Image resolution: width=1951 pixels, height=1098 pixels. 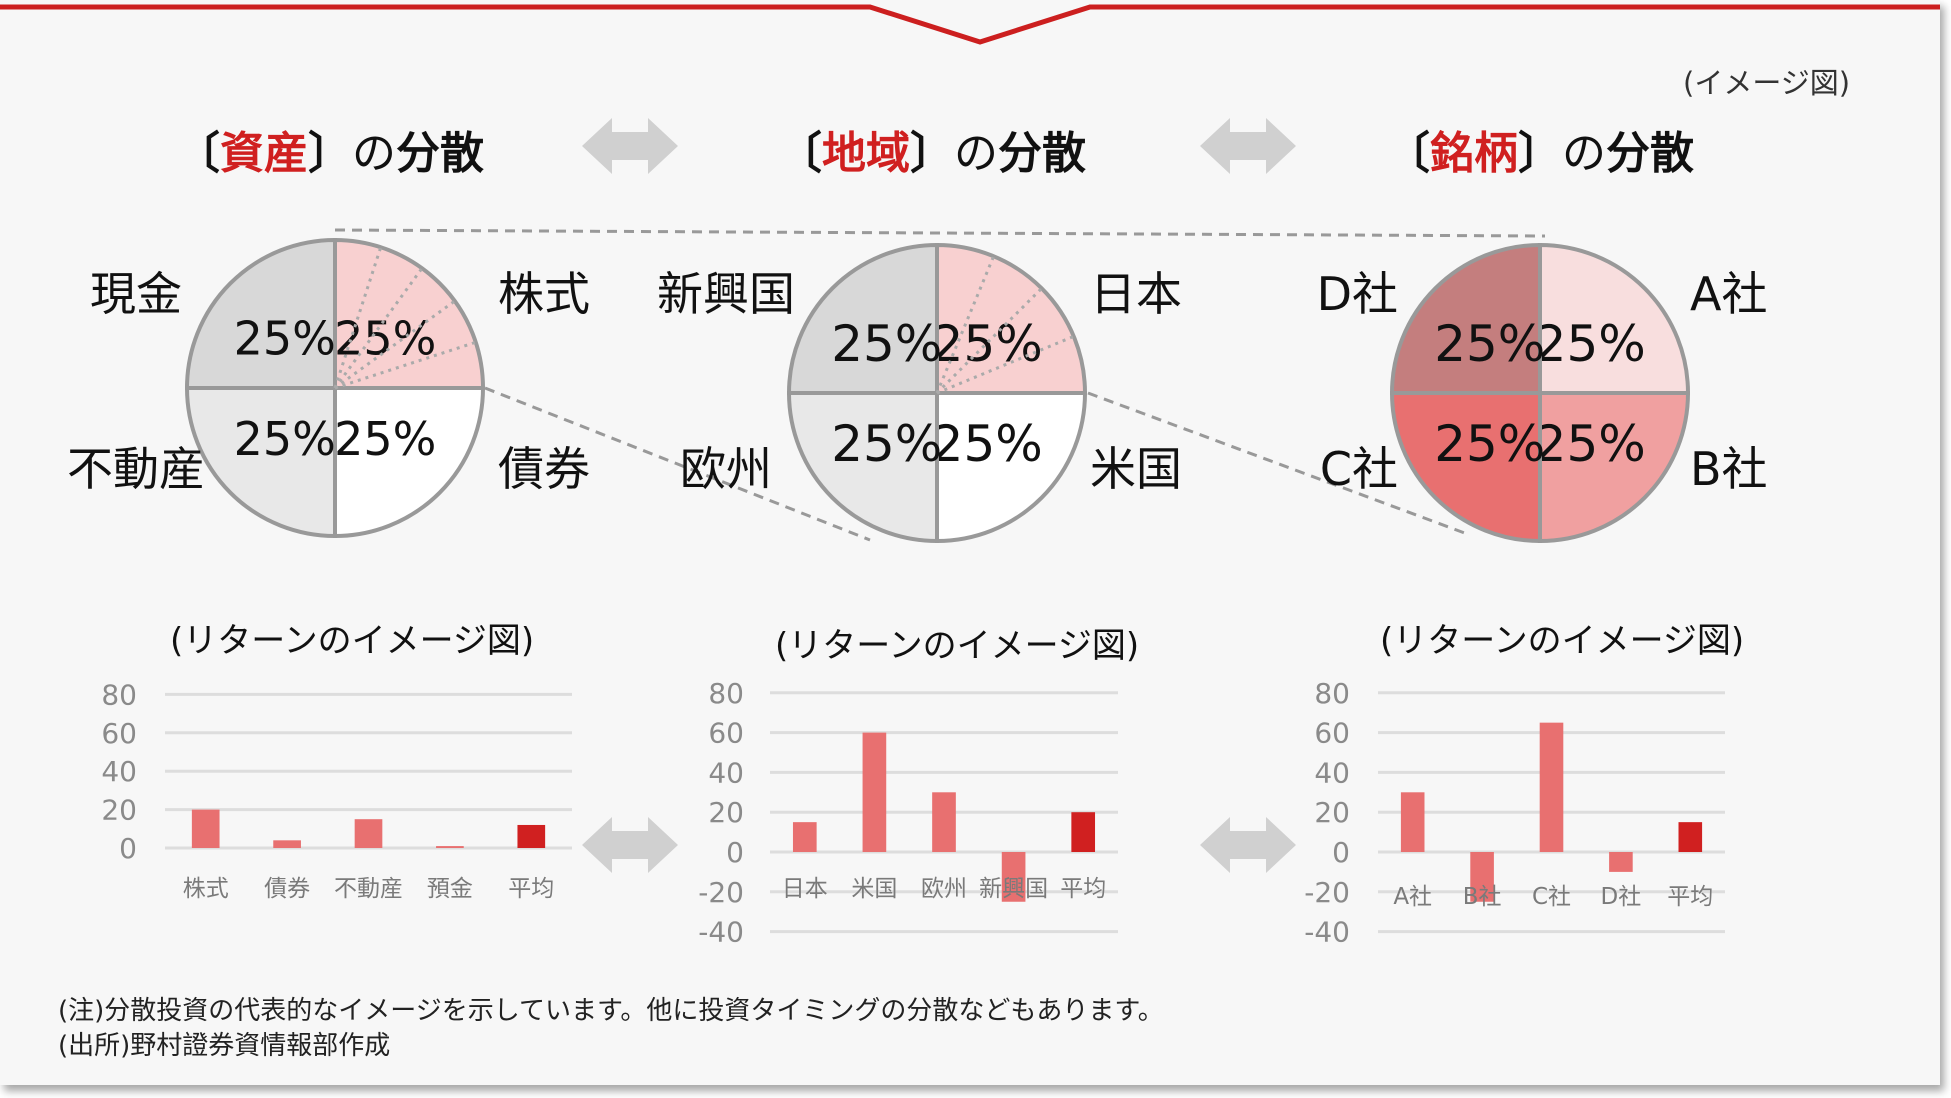 What do you see at coordinates (918, 787) in the screenshot?
I see `bar-chart: -40 -20 0 20 40 60 80 日本 米国 欧州 新興国 平均 (リターンのイメージ図)` at bounding box center [918, 787].